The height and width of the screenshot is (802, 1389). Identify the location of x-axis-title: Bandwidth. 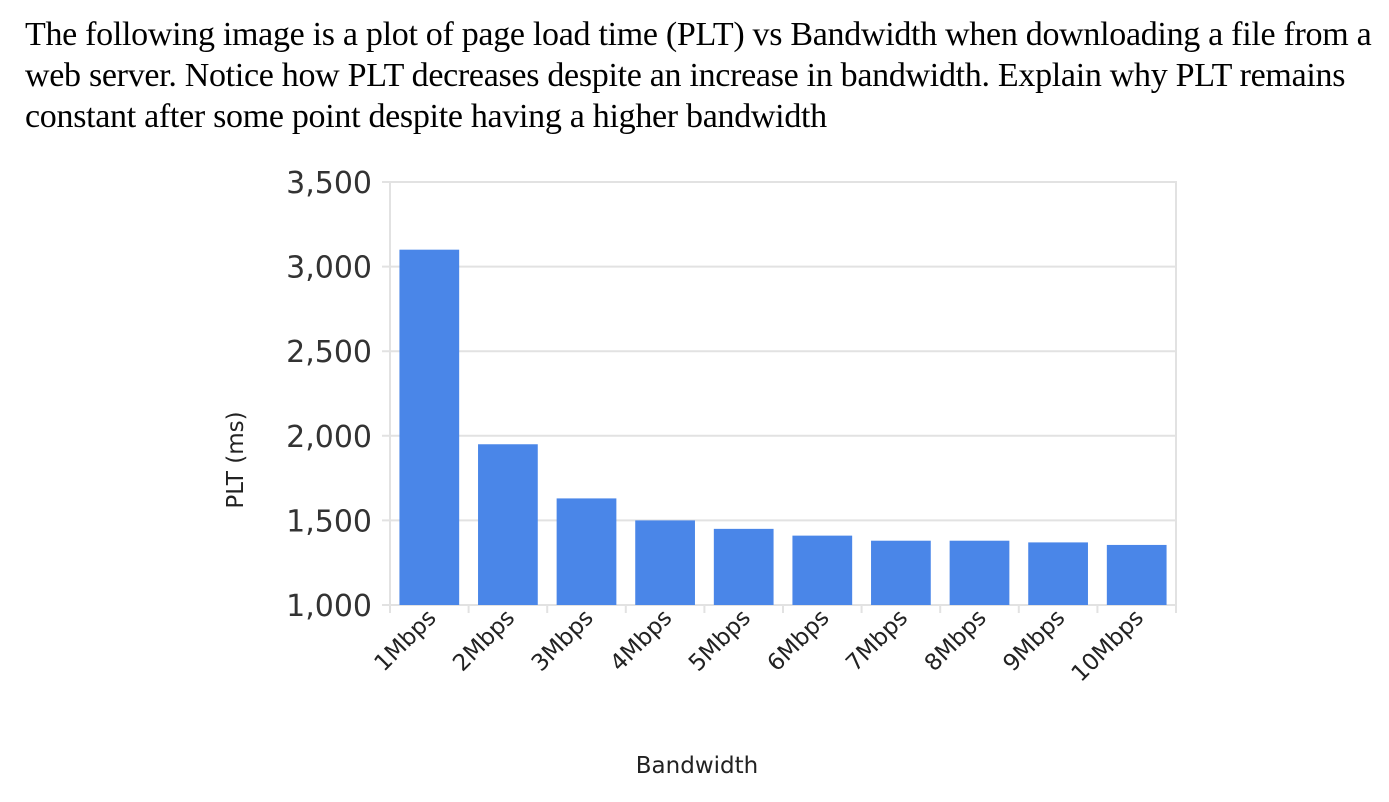
(697, 766).